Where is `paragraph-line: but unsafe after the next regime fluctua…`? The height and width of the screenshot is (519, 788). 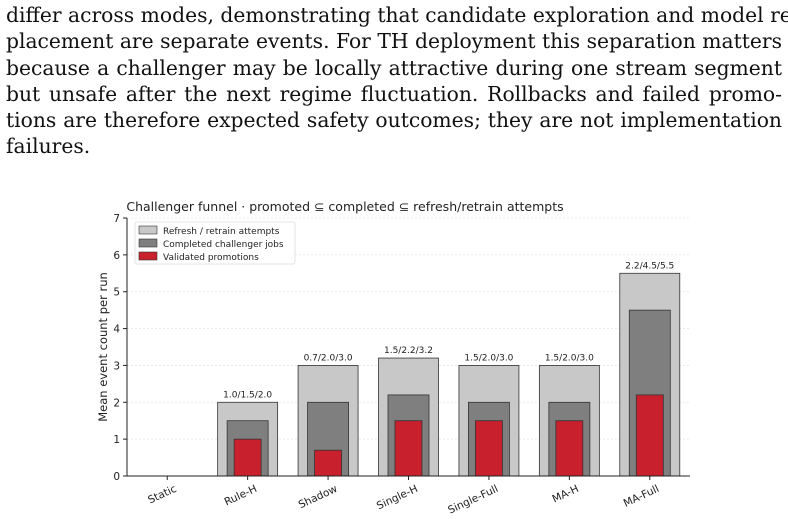
paragraph-line: but unsafe after the next regime fluctua… is located at coordinates (394, 93).